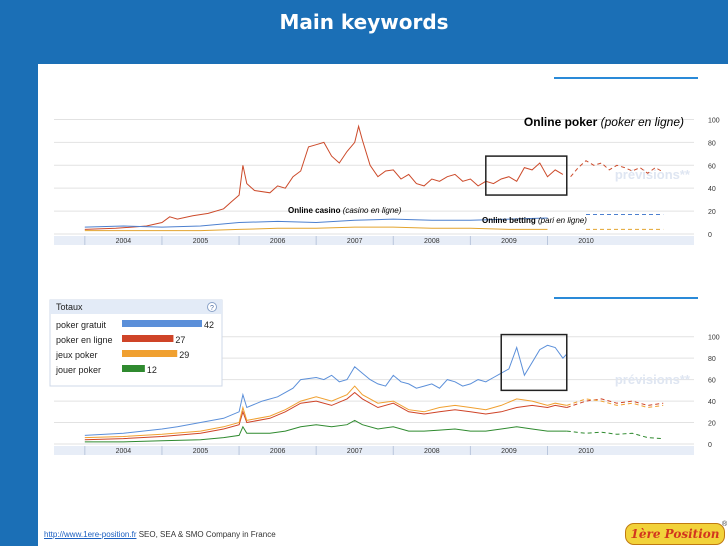 The image size is (728, 546). I want to click on series-forecast-jeux_poker, so click(615, 403).